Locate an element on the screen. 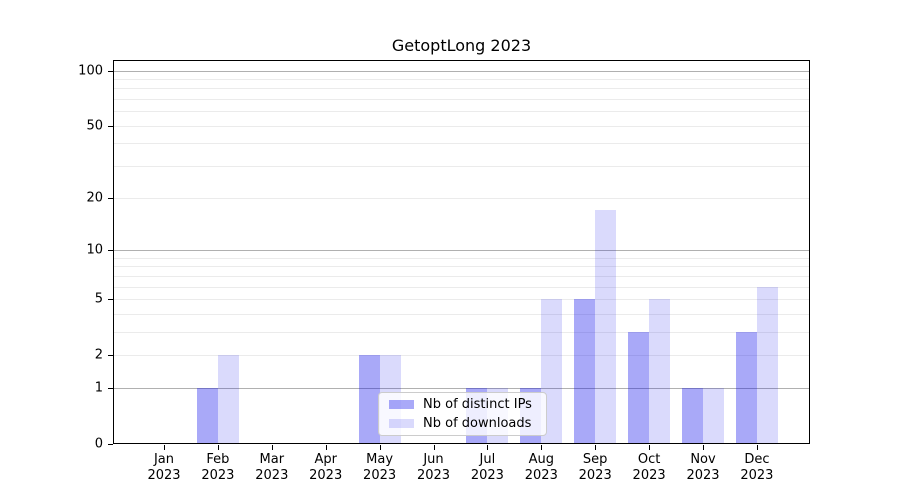 The image size is (900, 500). bar-distinct-ips-nov is located at coordinates (692, 415).